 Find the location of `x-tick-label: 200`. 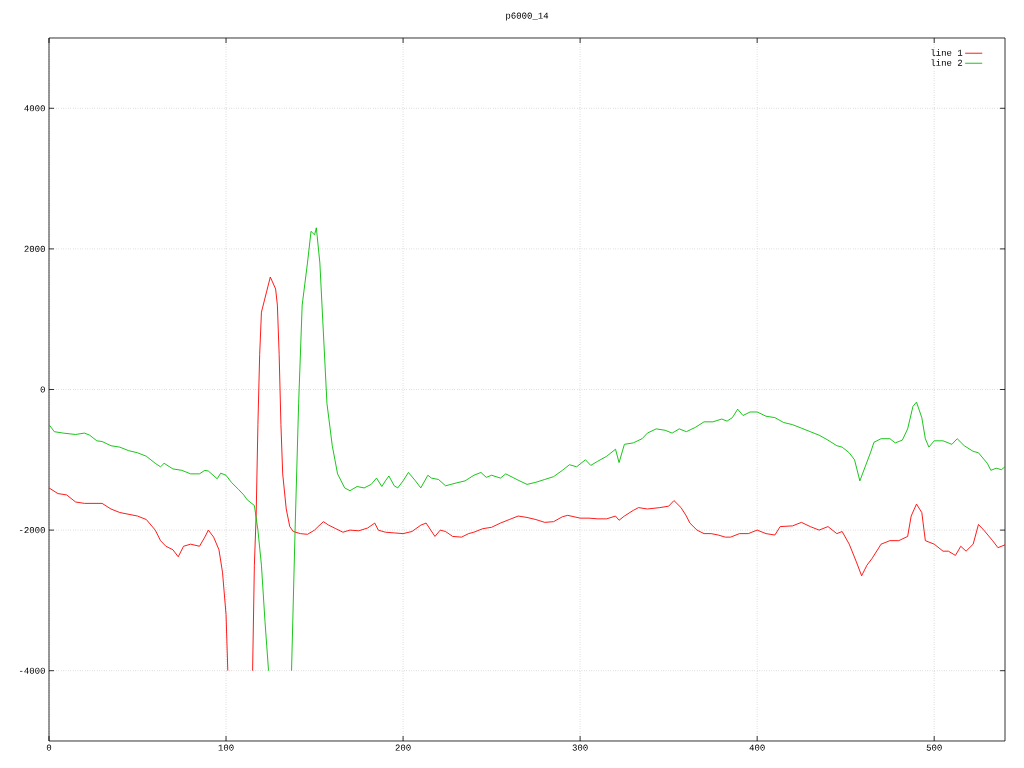

x-tick-label: 200 is located at coordinates (403, 747).